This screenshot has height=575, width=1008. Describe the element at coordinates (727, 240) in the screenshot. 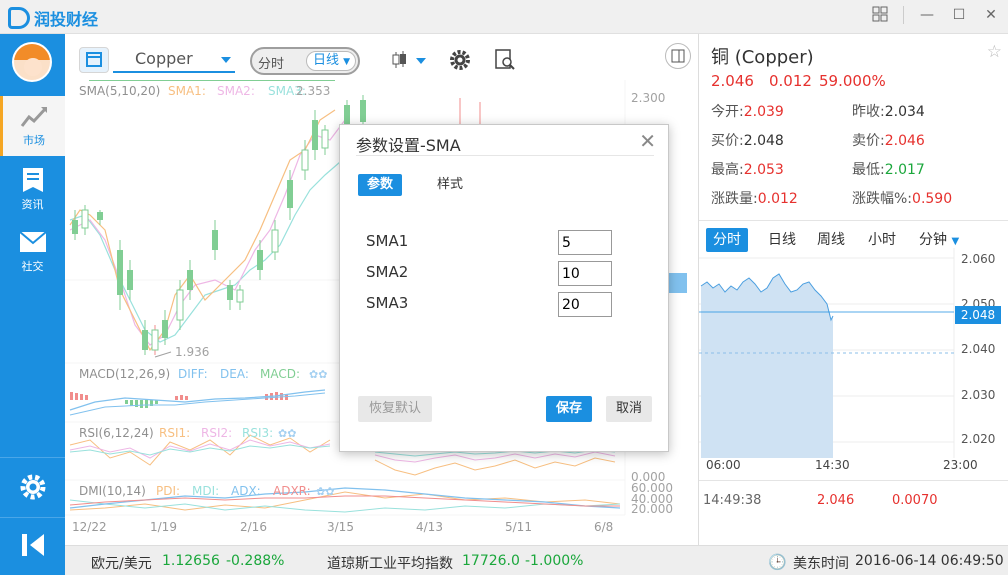

I see `tab-intraday: 分时` at that location.